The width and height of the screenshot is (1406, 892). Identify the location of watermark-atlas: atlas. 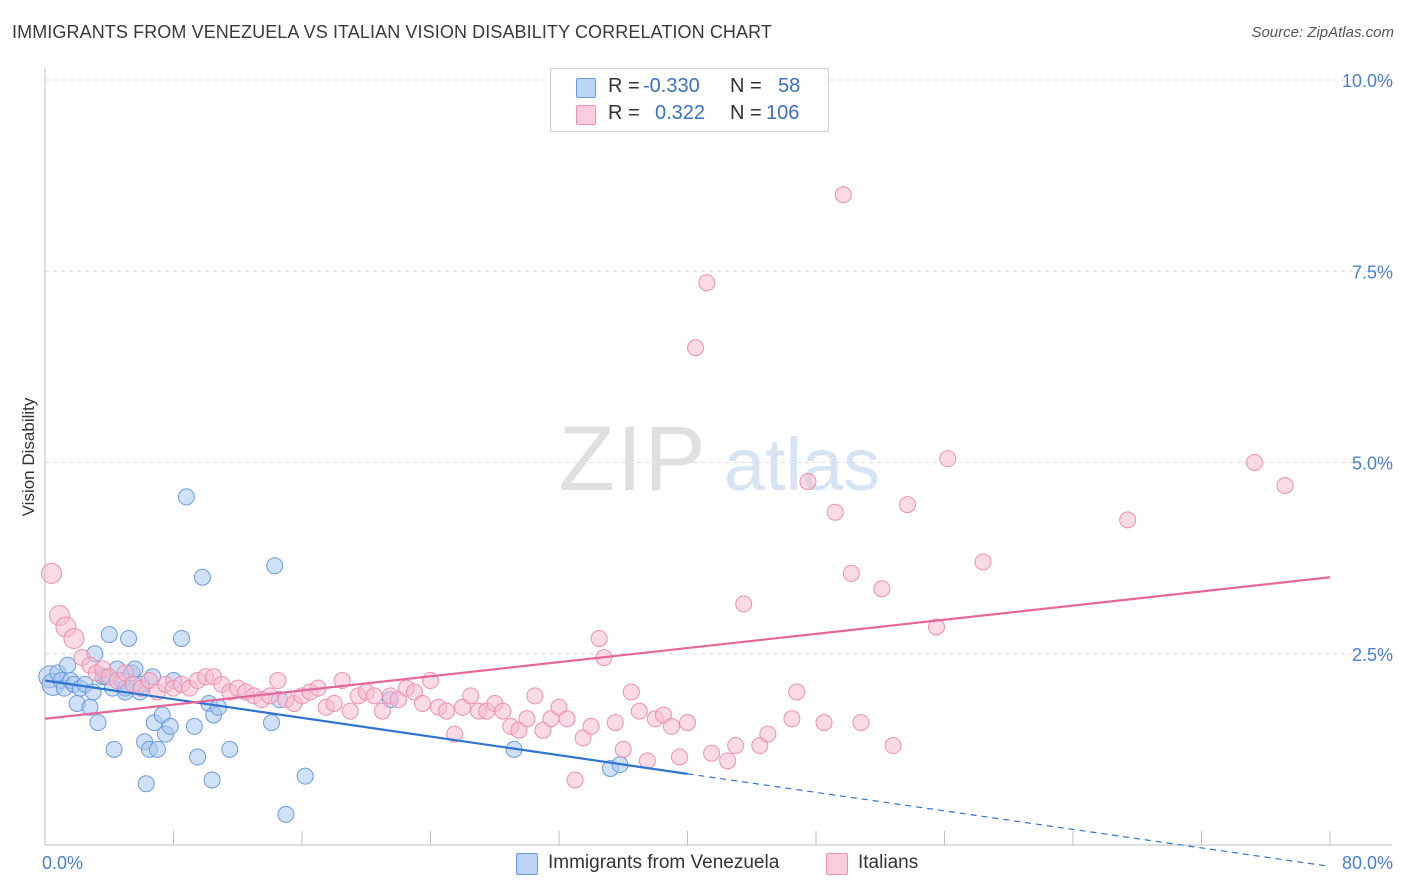
(802, 464).